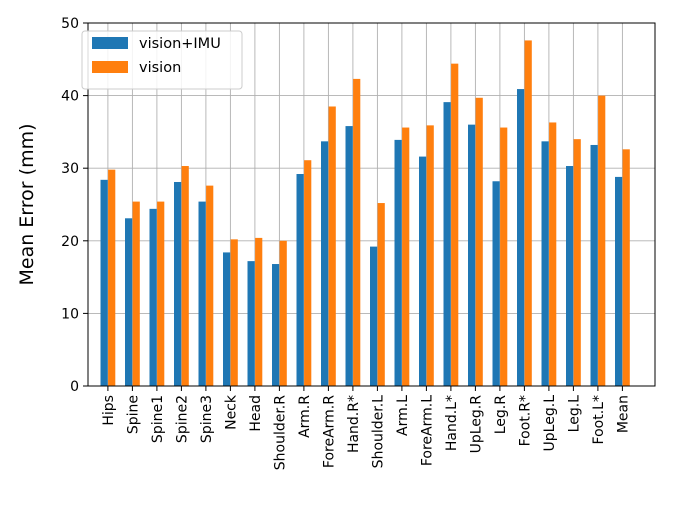 This screenshot has width=675, height=507. I want to click on legend-label-1: vision, so click(160, 68).